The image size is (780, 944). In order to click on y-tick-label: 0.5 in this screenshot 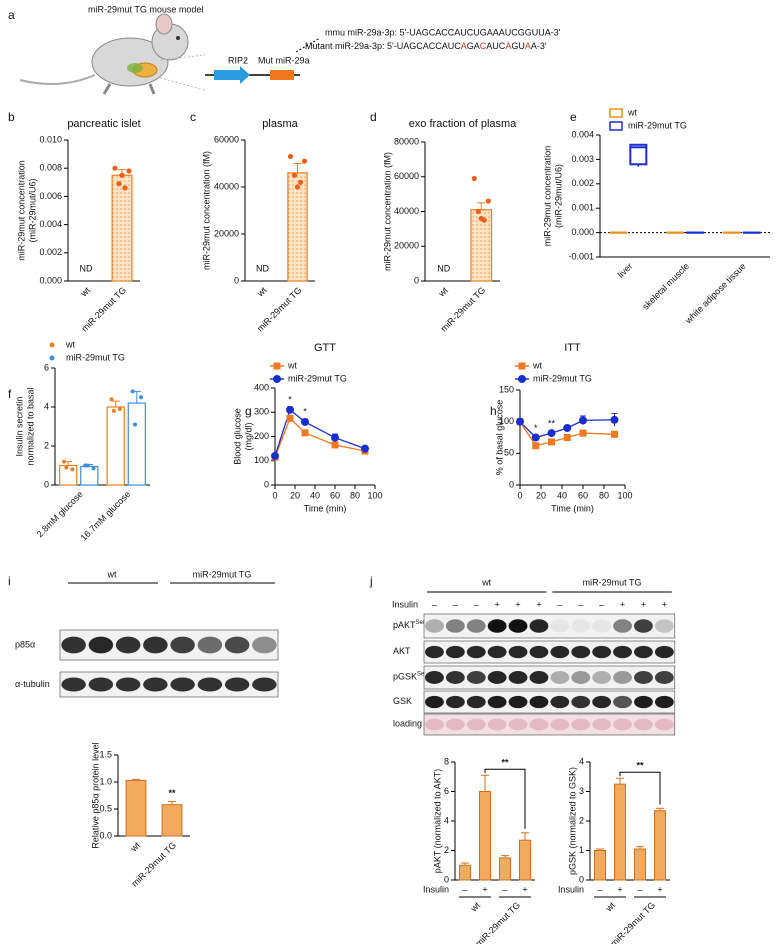, I will do `click(105, 808)`.